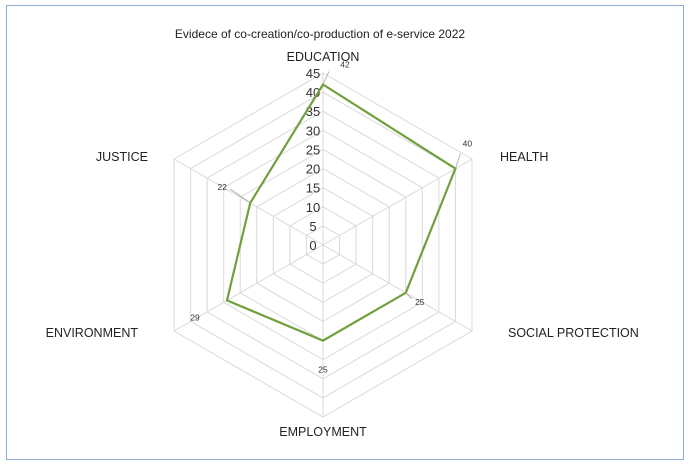  I want to click on tick-label: 15, so click(313, 188).